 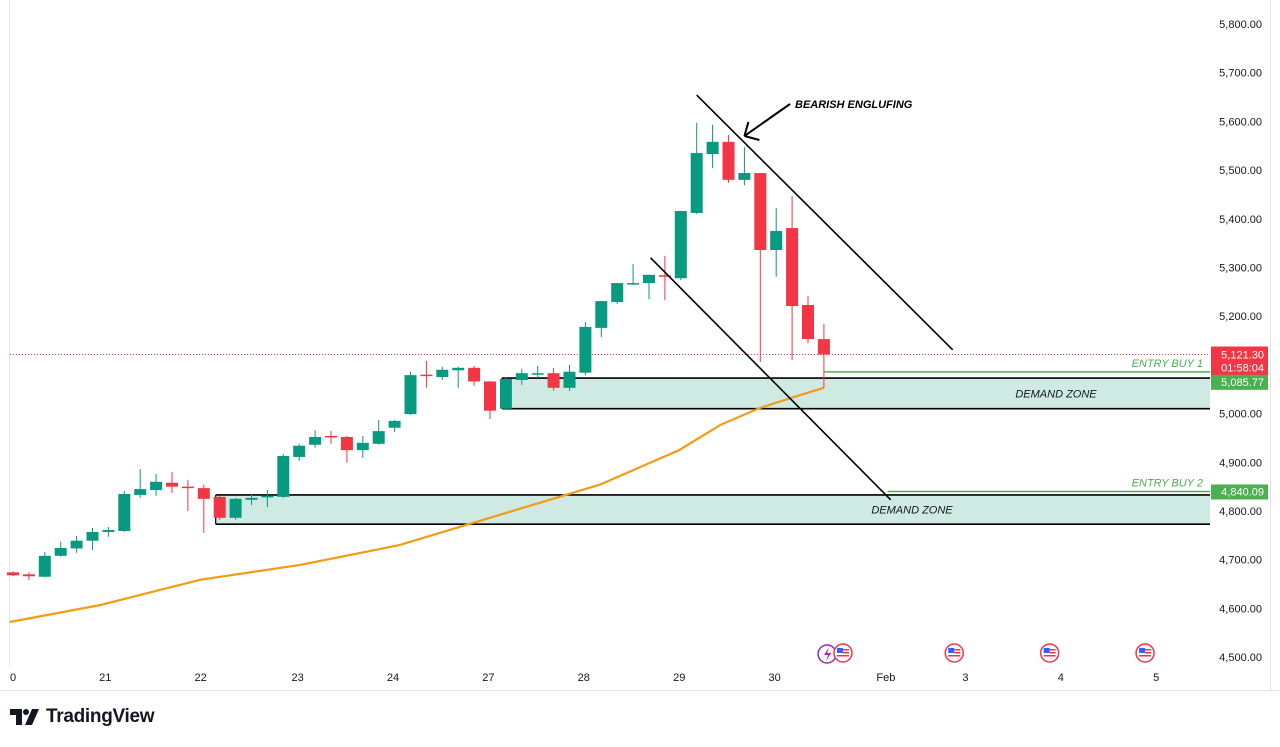 I want to click on entry-label: ENTRY BUY 2, so click(x=1167, y=483).